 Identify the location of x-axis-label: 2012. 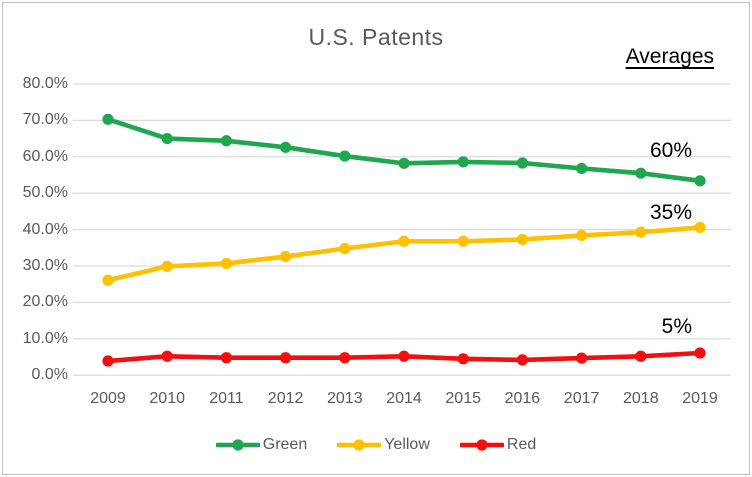
(285, 398).